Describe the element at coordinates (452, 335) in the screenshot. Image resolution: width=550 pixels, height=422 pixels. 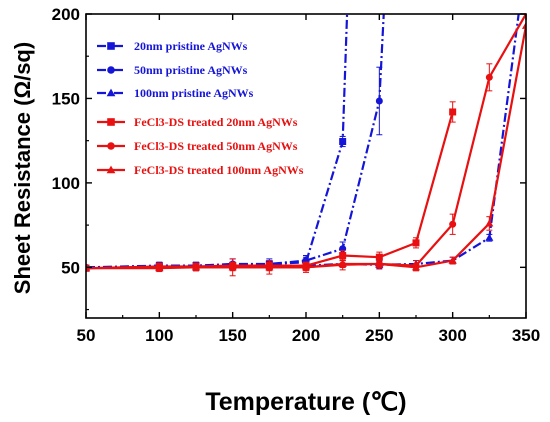
I see `x-tick-label: 300` at that location.